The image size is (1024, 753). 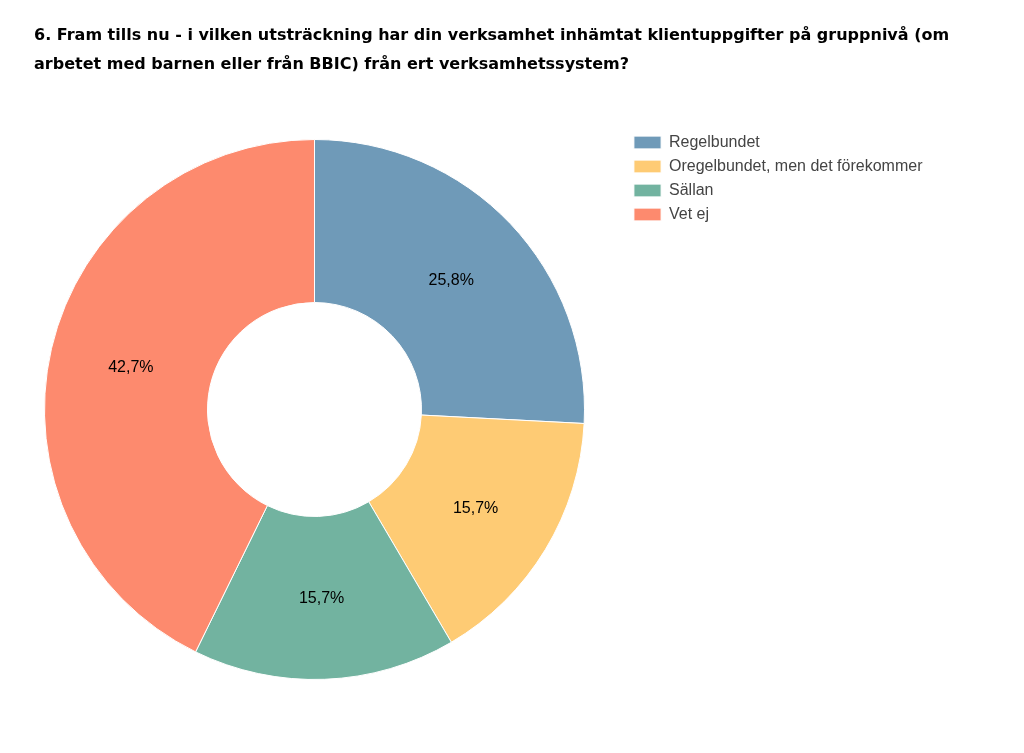 I want to click on data-label: 25,8%, so click(x=451, y=280).